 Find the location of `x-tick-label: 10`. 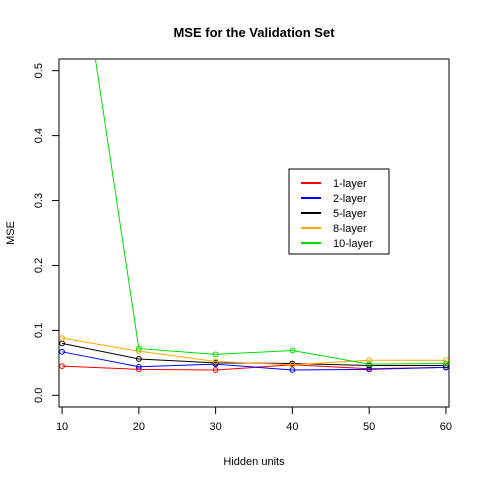

x-tick-label: 10 is located at coordinates (62, 427).